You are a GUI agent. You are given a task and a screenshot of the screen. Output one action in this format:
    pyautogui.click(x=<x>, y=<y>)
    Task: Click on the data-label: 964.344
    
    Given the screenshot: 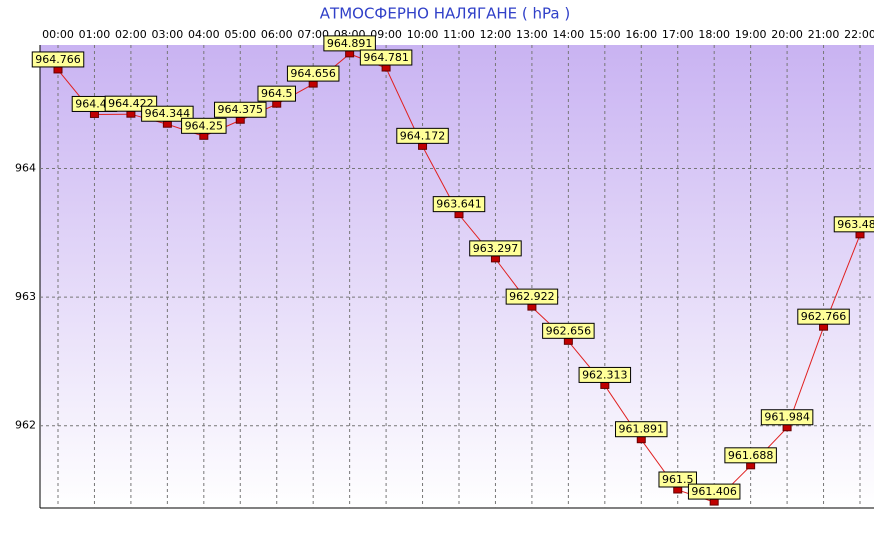 What is the action you would take?
    pyautogui.click(x=168, y=113)
    